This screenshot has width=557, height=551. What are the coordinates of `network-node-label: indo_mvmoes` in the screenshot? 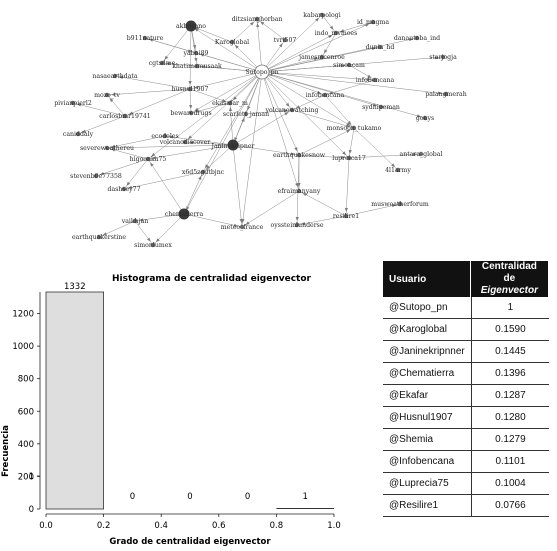 It's located at (336, 33).